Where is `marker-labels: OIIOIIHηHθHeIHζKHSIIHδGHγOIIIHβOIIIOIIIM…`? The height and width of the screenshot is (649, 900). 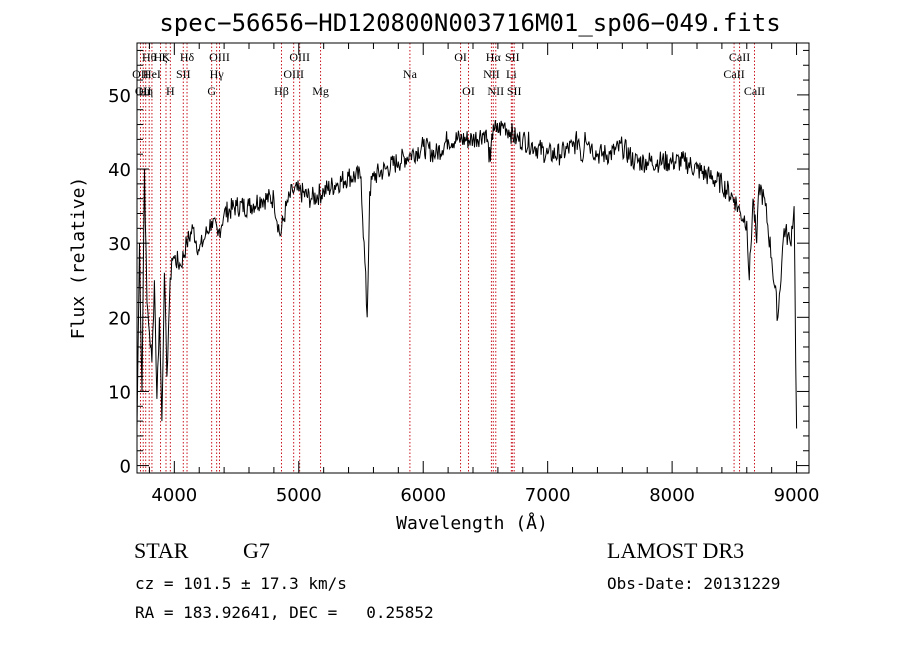 marker-labels: OIIOIIHηHθHeIHζKHSIIHδGHγOIIIHβOIIIOIIIM… is located at coordinates (448, 74).